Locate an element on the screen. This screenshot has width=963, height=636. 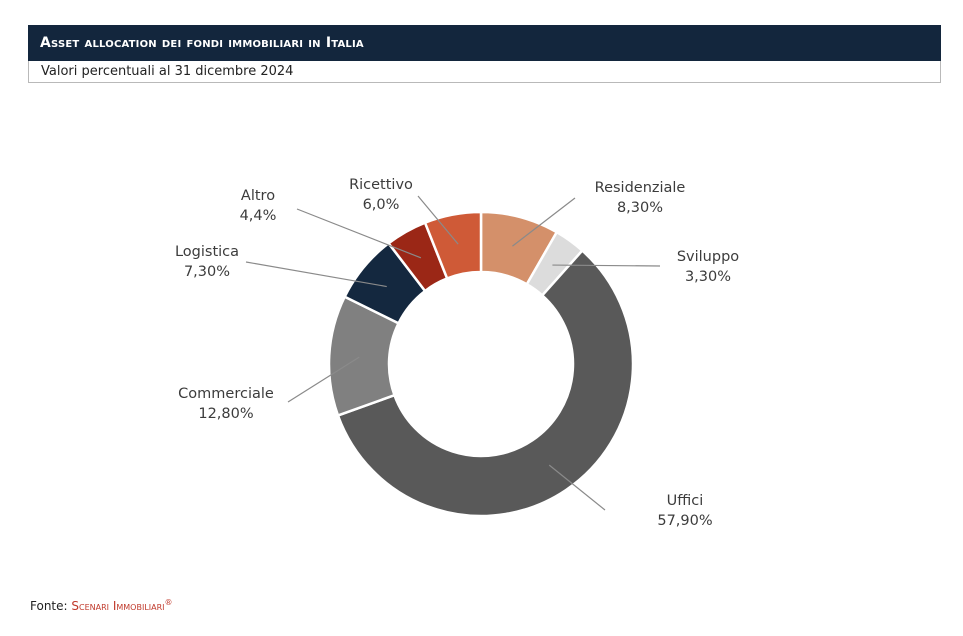
label-altro: Altro is located at coordinates (258, 196).